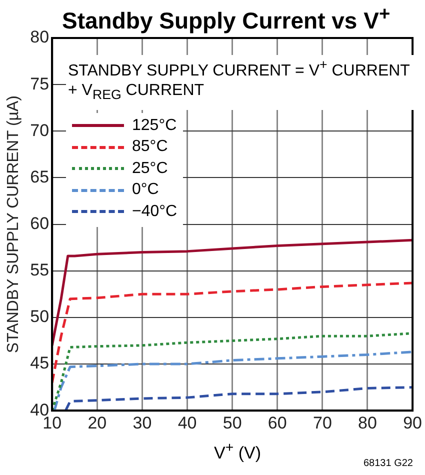  I want to click on line-series, so click(238, 398).